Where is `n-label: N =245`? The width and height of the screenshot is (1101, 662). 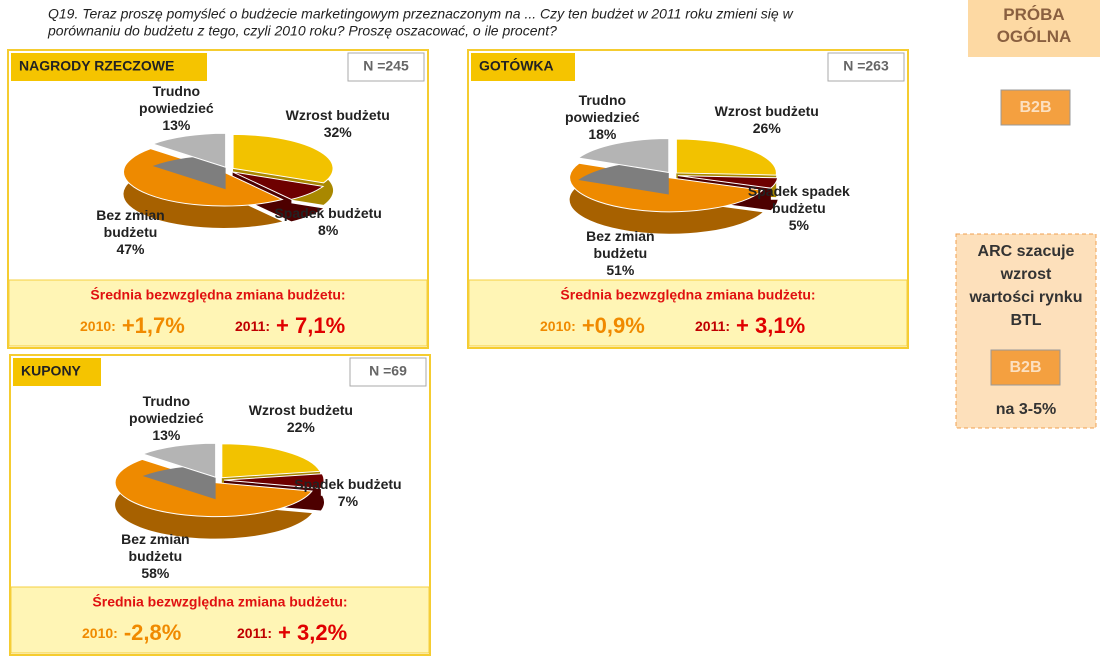
n-label: N =245 is located at coordinates (386, 66).